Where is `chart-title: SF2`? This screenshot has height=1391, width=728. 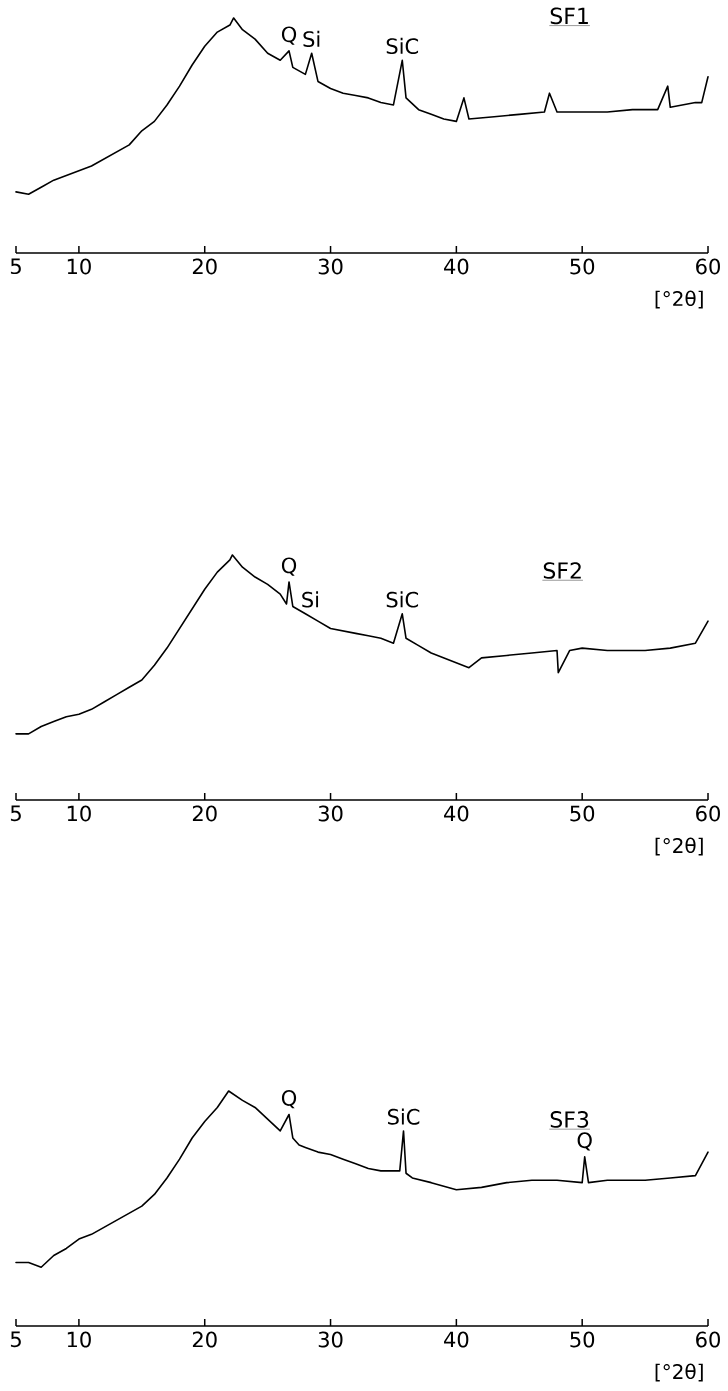
chart-title: SF2 is located at coordinates (562, 570).